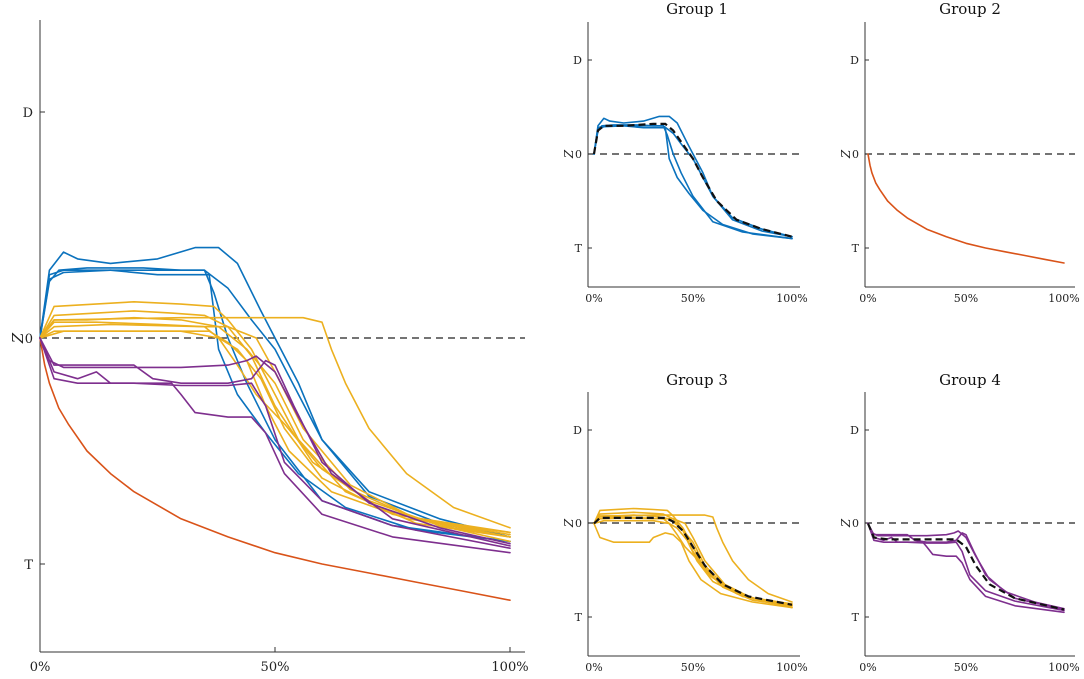 The image size is (1084, 679). What do you see at coordinates (577, 60) in the screenshot?
I see `group1-y-tick-label-d: D` at bounding box center [577, 60].